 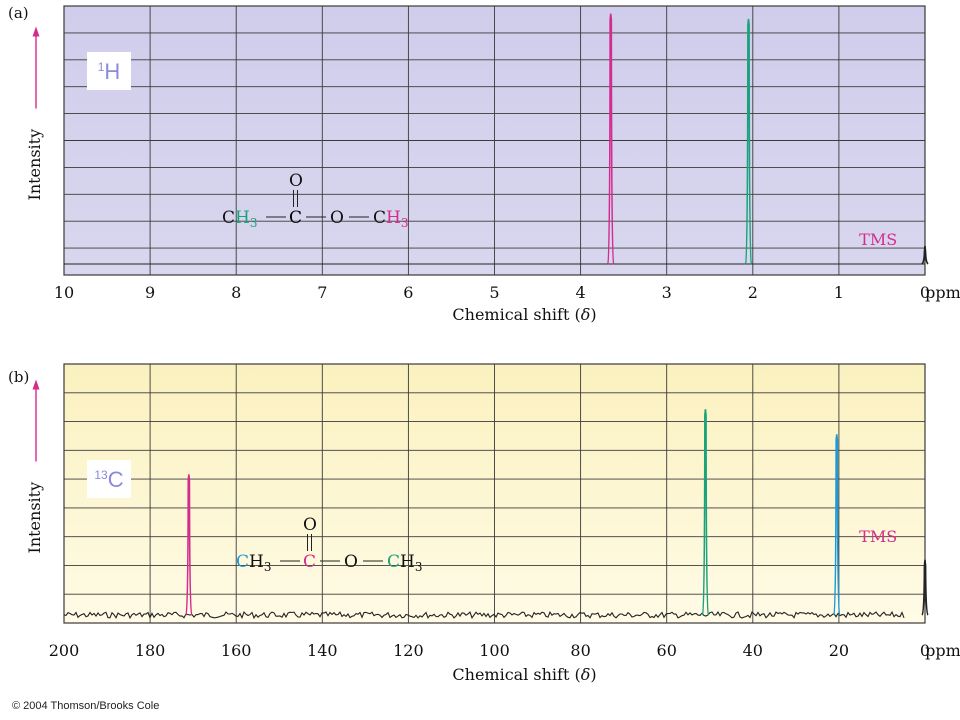 What do you see at coordinates (667, 292) in the screenshot?
I see `x-tick-label: 3` at bounding box center [667, 292].